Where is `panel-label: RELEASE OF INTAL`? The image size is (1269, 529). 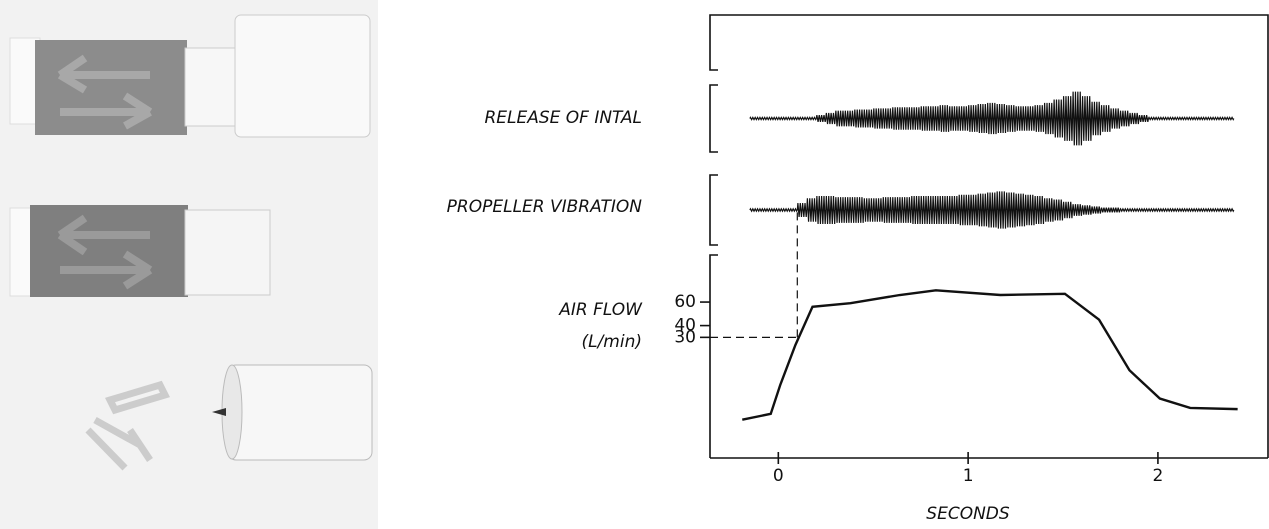
panel-label: RELEASE OF INTAL is located at coordinates (563, 118).